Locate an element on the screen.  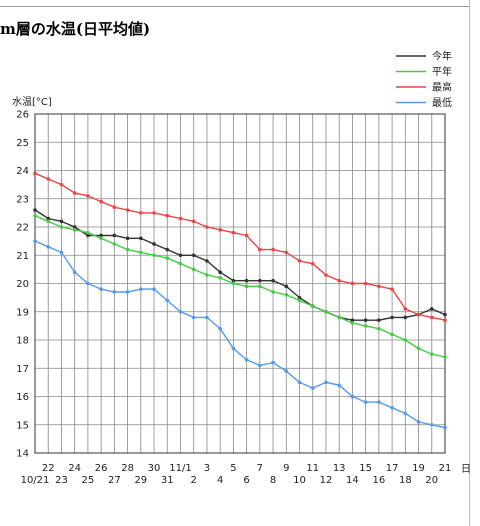
x-tick-label: 16 is located at coordinates (379, 480).